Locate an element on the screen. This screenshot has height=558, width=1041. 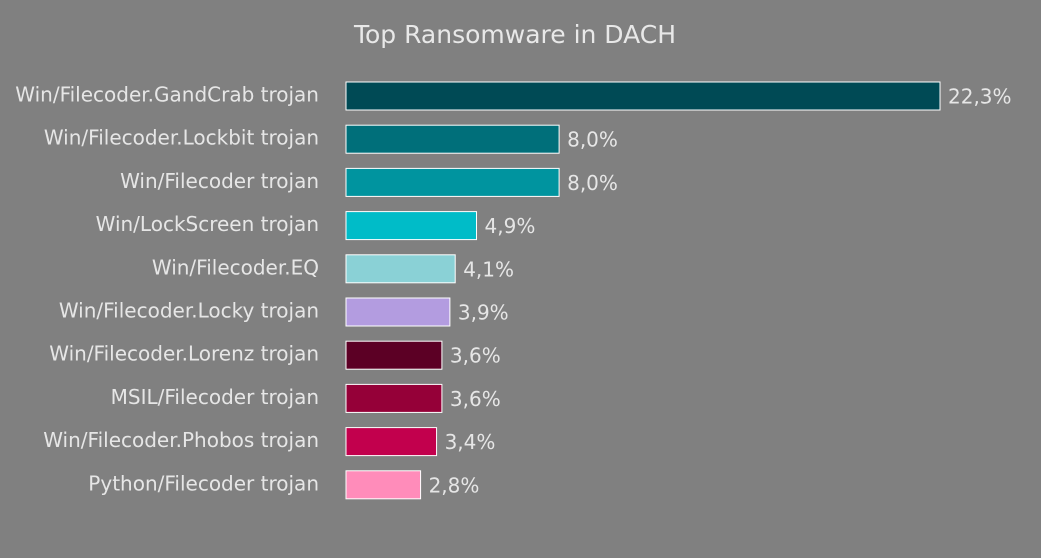
category-label: MSIL/Filecoder trojan is located at coordinates (215, 397).